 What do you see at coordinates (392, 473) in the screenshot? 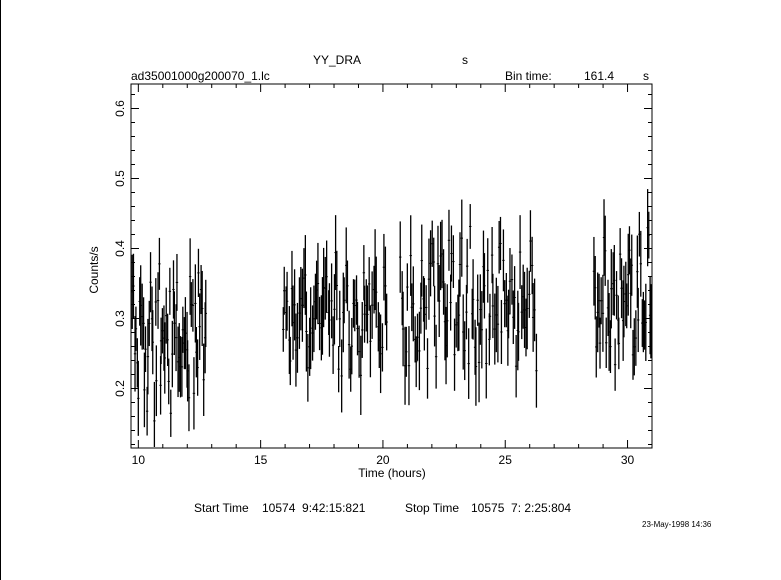
I see `x-axis-label: Time (hours)` at bounding box center [392, 473].